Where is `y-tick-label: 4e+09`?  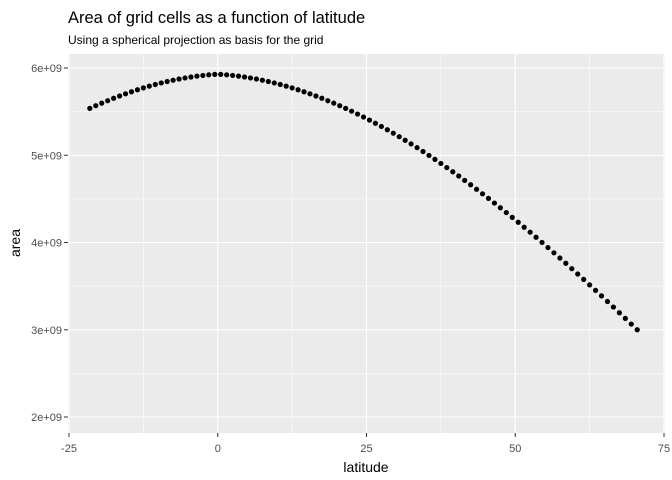 y-tick-label: 4e+09 is located at coordinates (46, 244).